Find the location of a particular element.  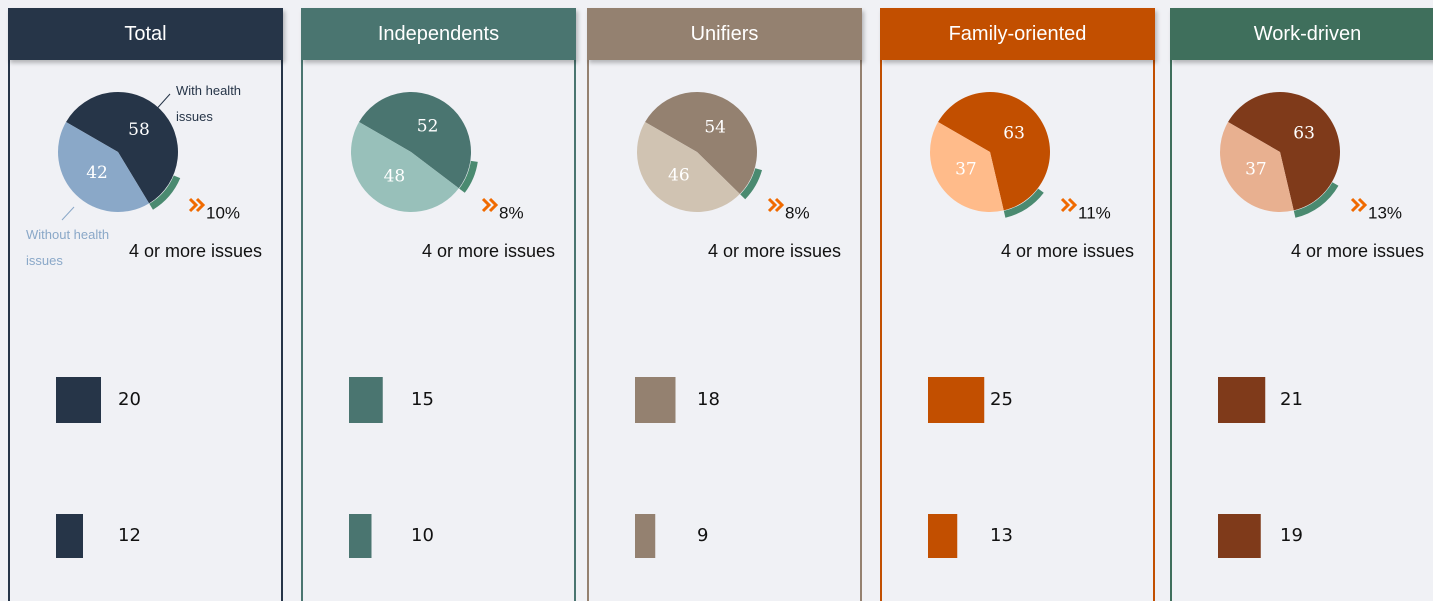

panel-graphic: 52 48 8% 4 or more issues 15 10 is located at coordinates (452, 324).